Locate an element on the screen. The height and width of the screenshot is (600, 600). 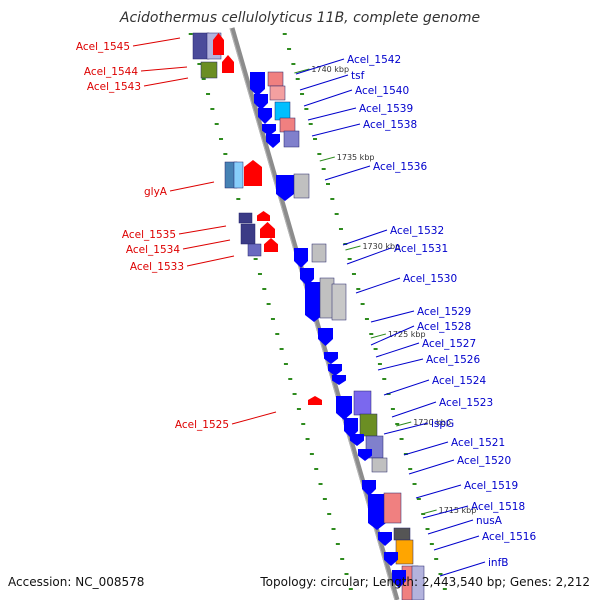
gene-label-reverse: glyA is located at coordinates (156, 192).